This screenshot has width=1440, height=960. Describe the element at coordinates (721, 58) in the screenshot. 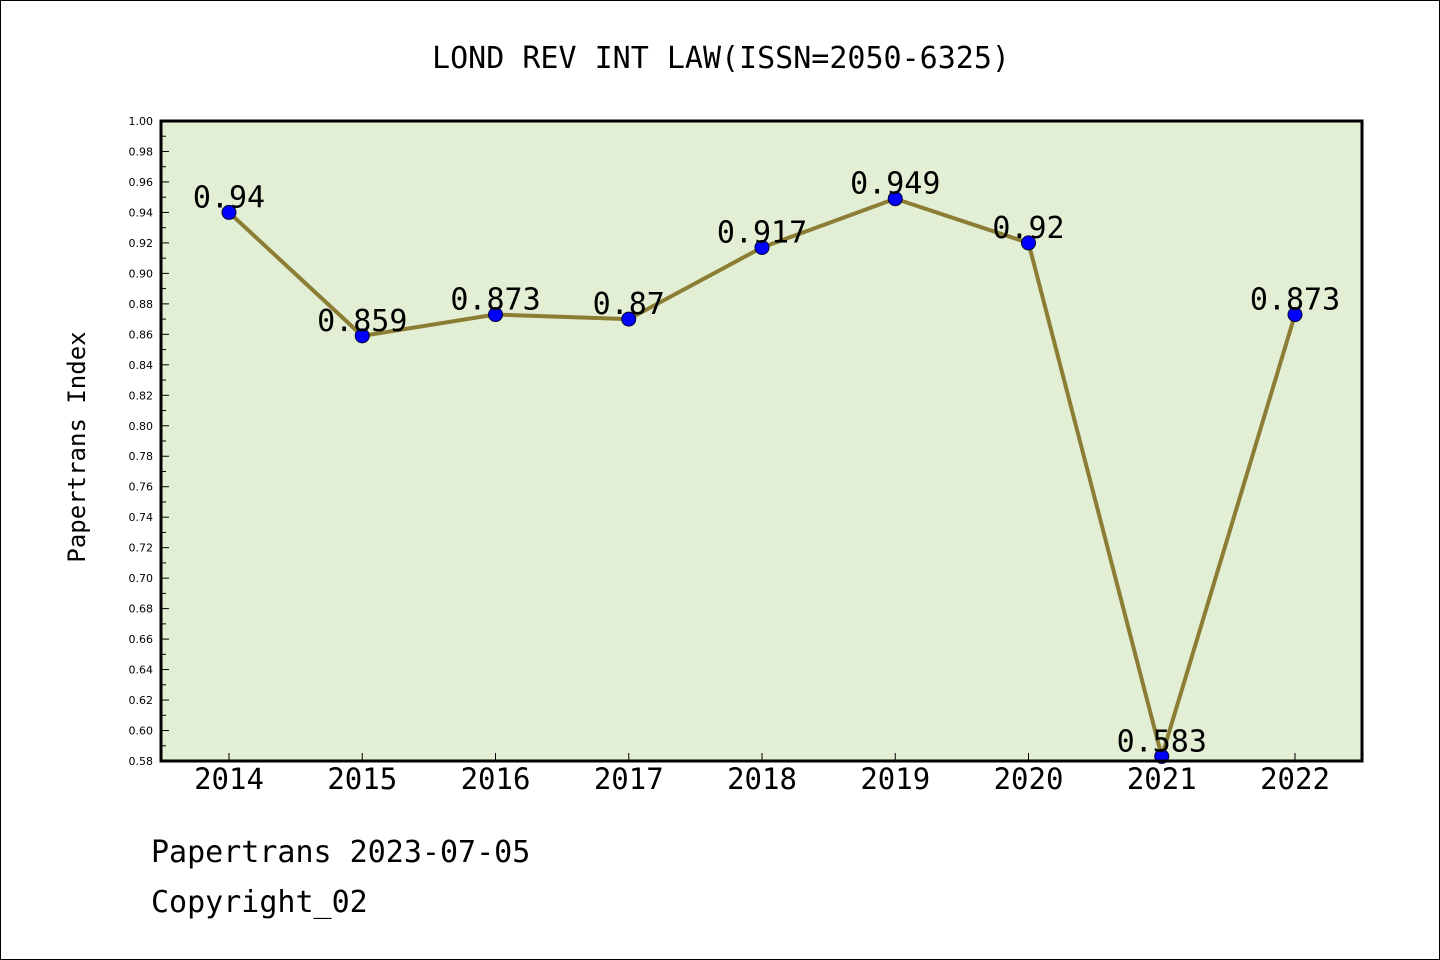

I see `chart-title: LOND REV INT LAW(ISSN=2050-6325)` at that location.